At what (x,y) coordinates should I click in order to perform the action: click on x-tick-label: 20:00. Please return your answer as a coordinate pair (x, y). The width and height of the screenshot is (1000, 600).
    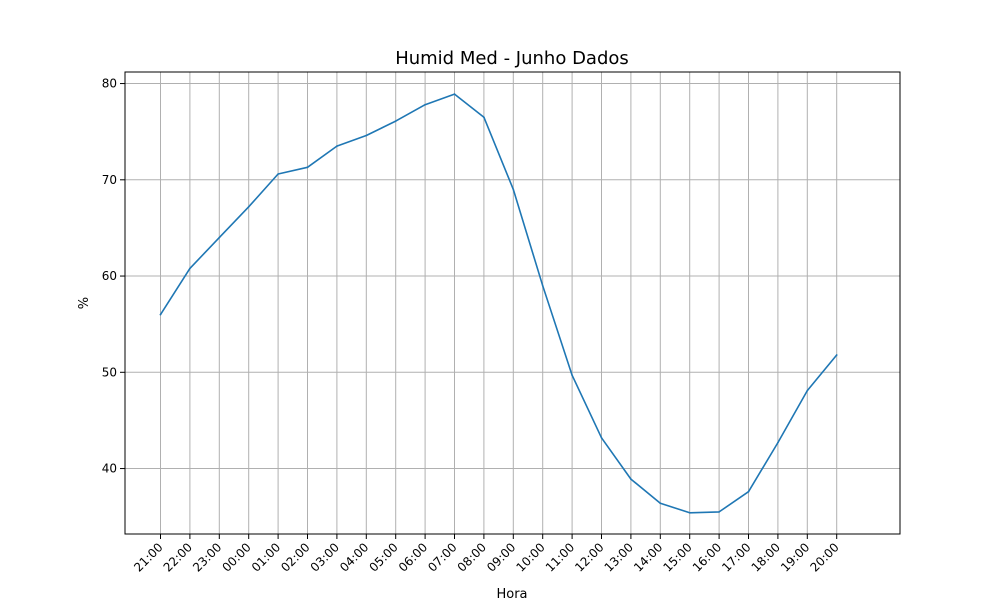
    Looking at the image, I should click on (824, 557).